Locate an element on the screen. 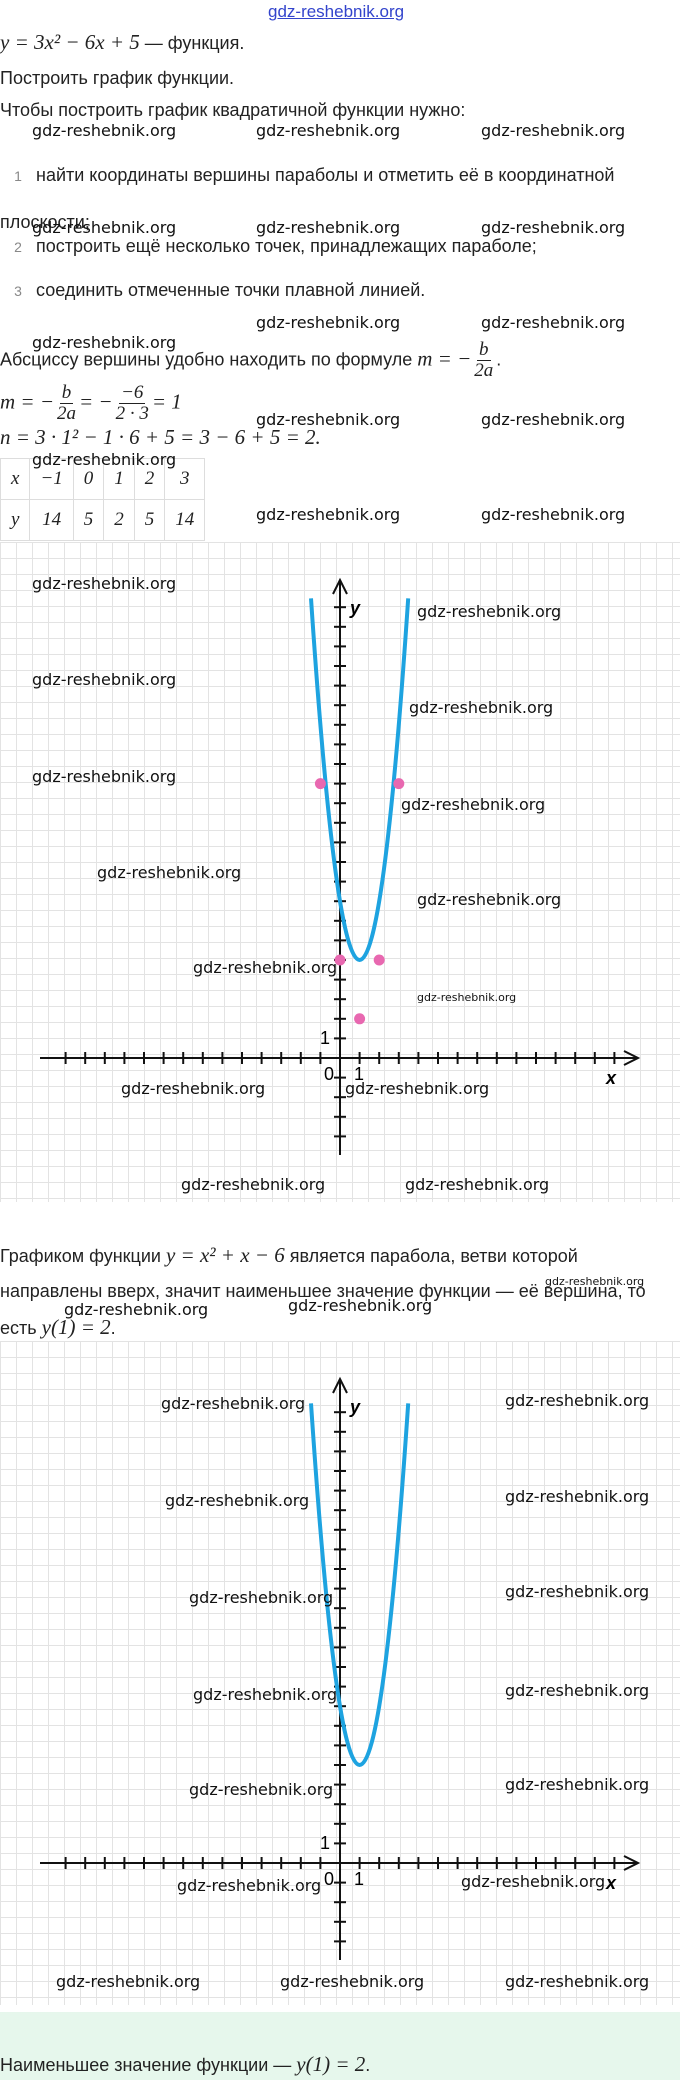 The image size is (680, 2080). table-cell: 3 is located at coordinates (185, 479).